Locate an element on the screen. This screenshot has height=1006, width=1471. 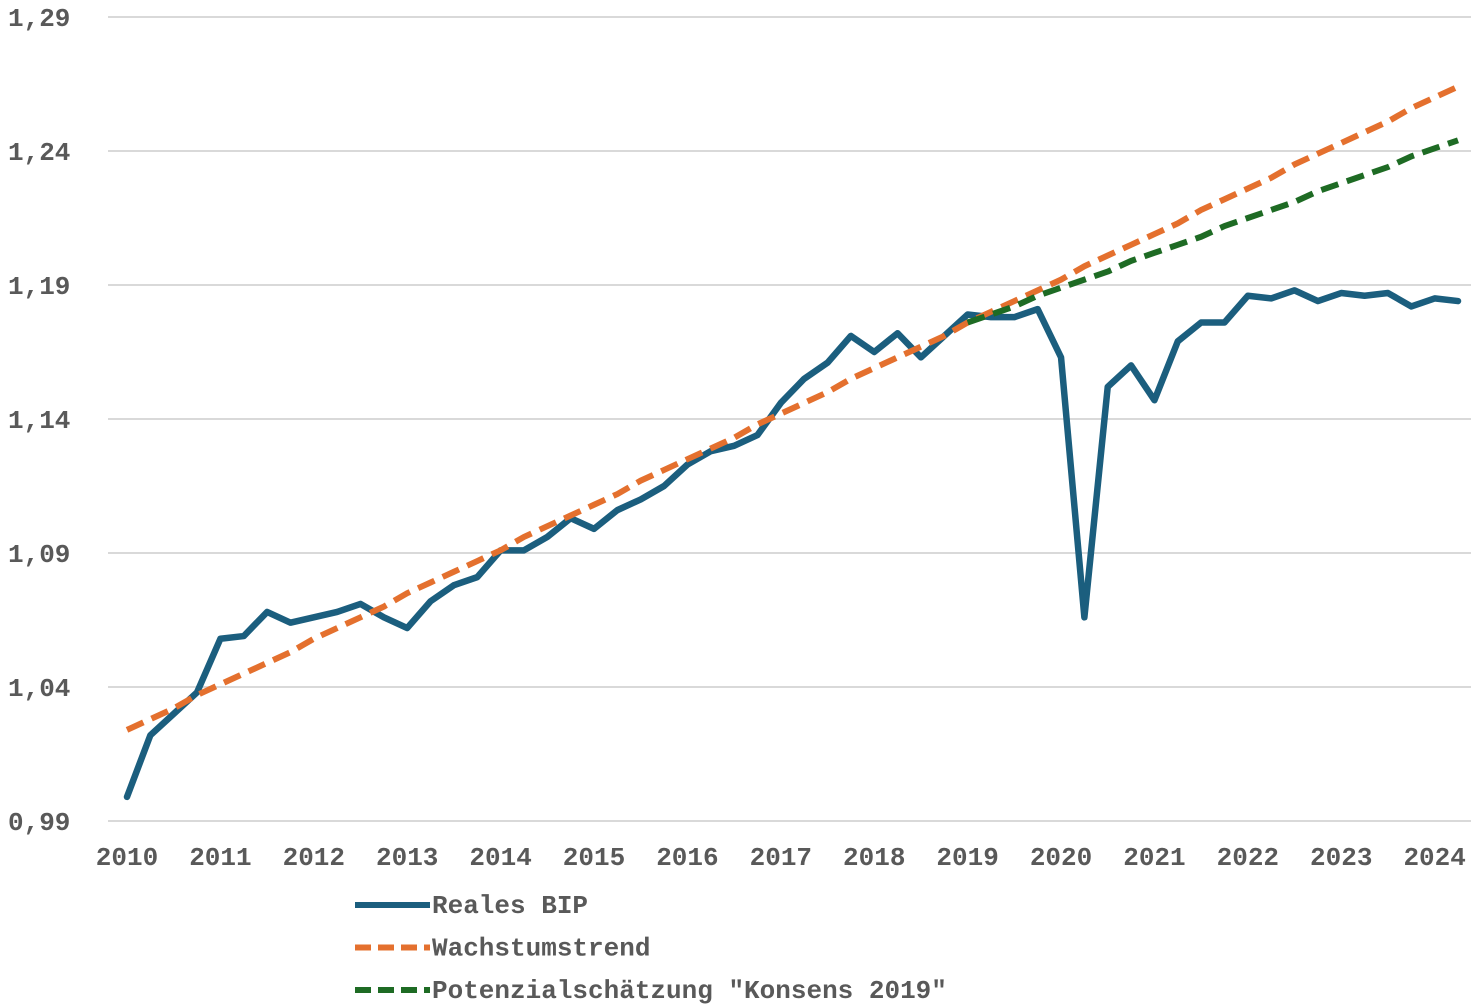
x-tick-label: 2011 is located at coordinates (220, 858).